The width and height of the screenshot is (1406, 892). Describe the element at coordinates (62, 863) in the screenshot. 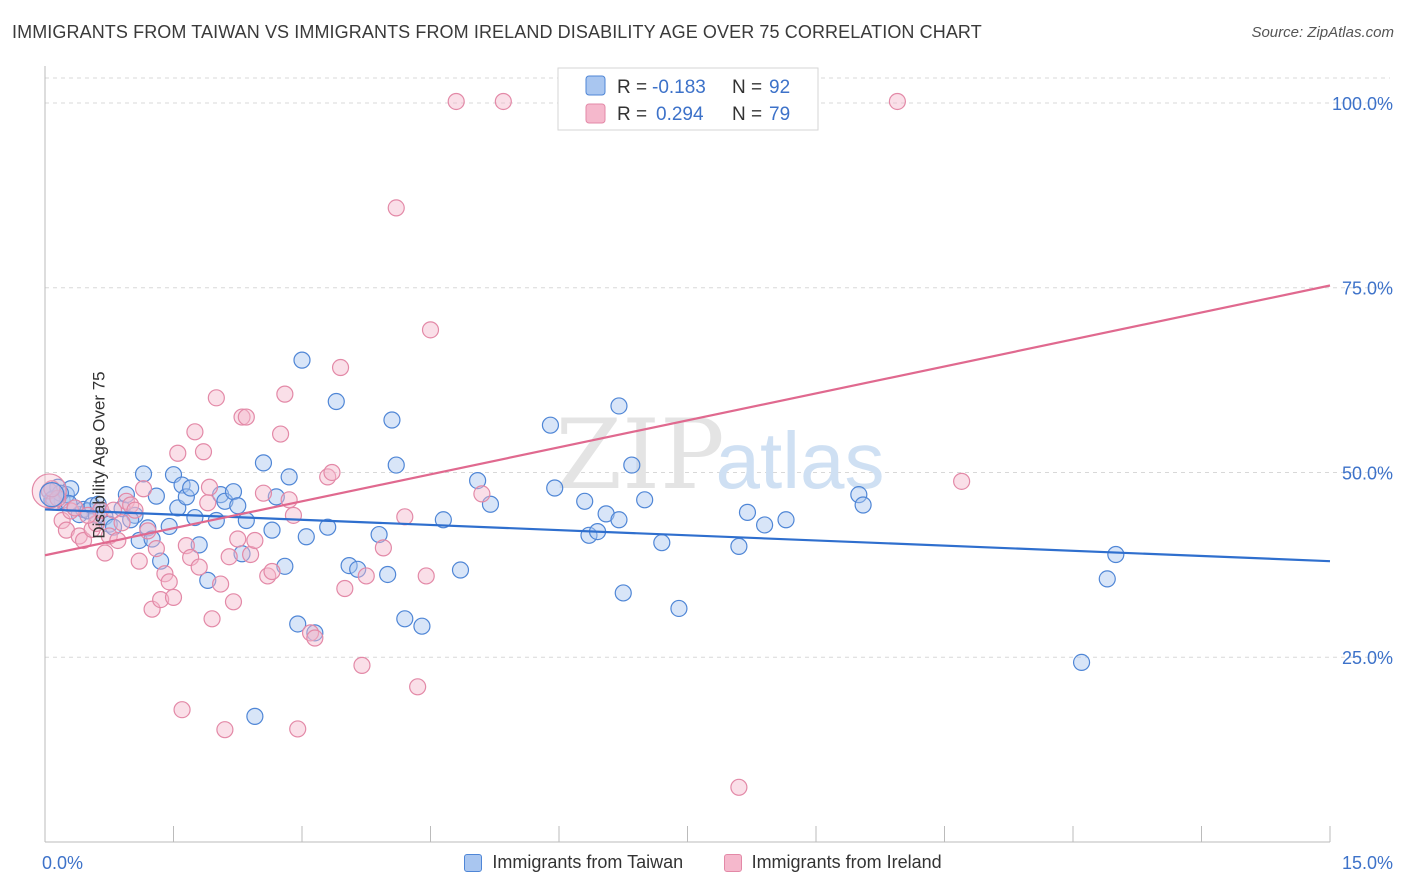

I see `x-tick-label-min: 0.0%` at that location.